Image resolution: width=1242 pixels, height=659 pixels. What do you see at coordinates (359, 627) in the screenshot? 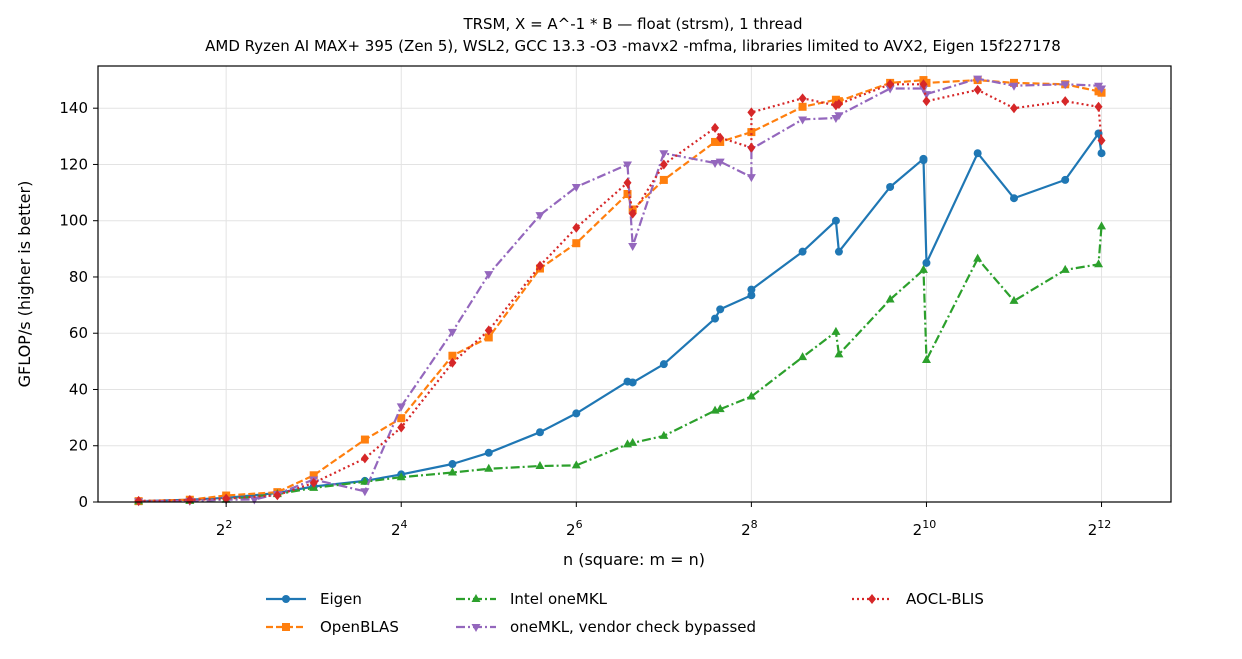
I see `legend-label: OpenBLAS` at bounding box center [359, 627].